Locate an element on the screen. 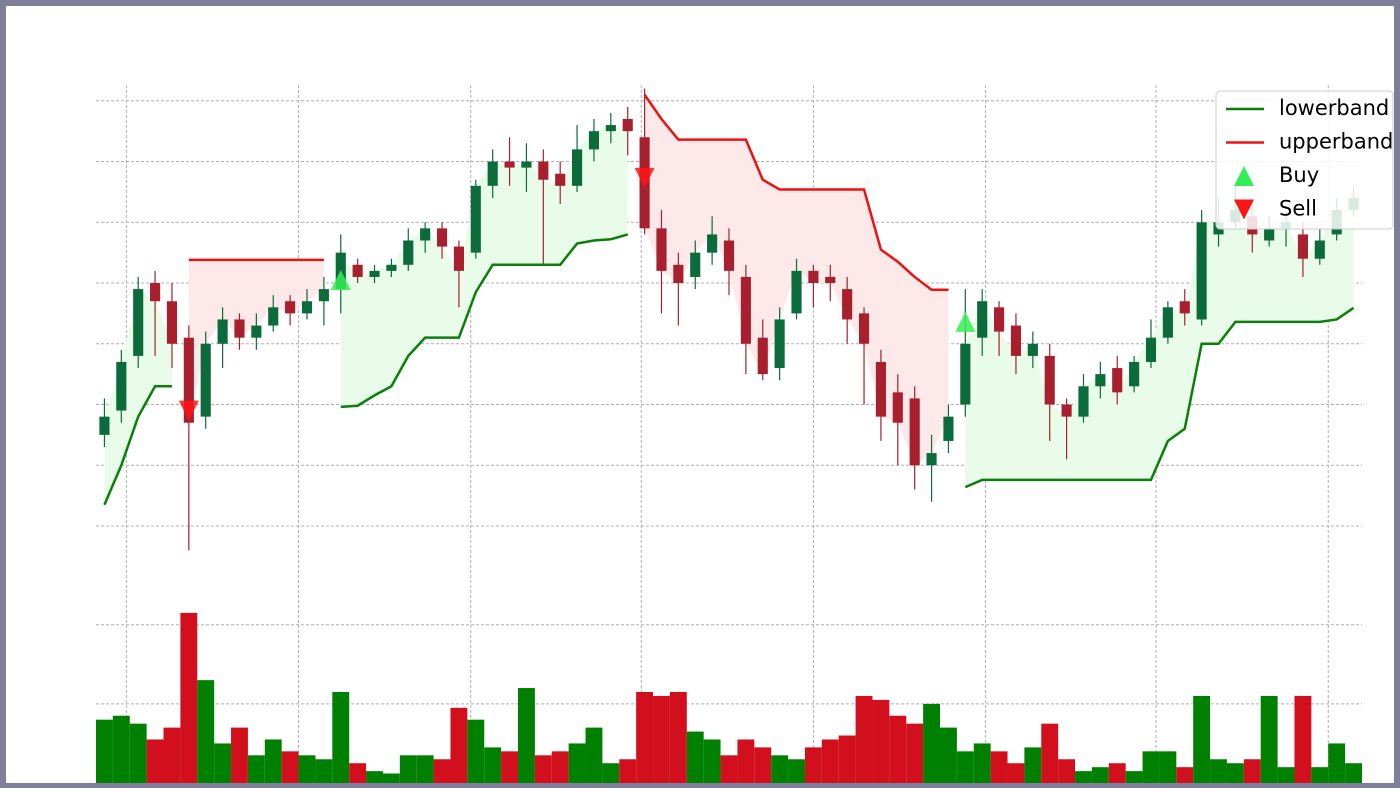  legend: lowerband upperband Buy Sell is located at coordinates (1304, 160).